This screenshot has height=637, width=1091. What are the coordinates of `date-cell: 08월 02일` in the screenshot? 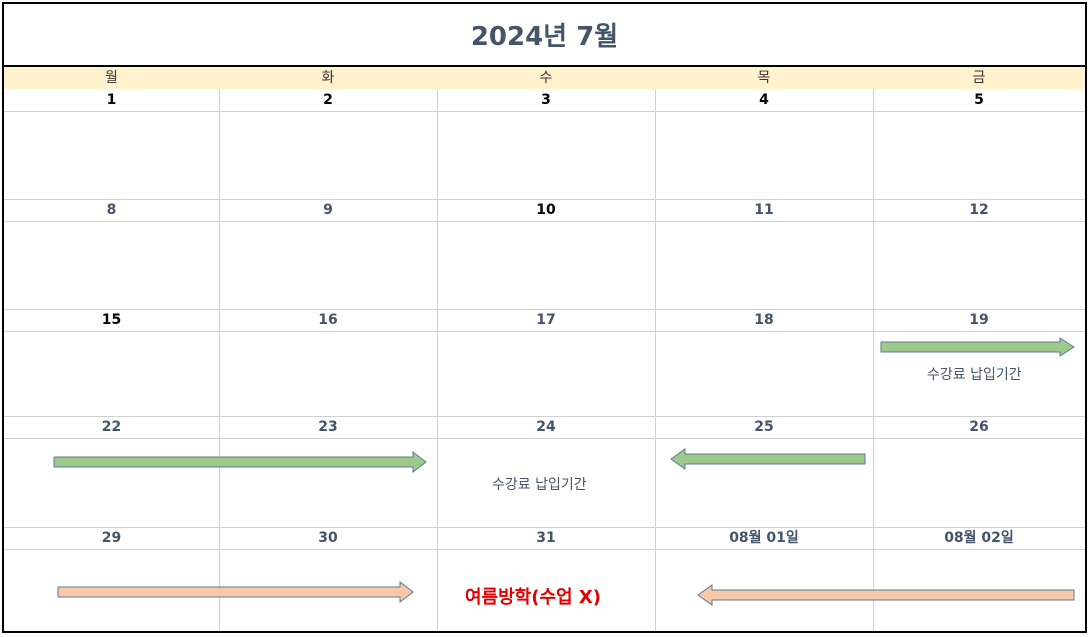 It's located at (979, 538).